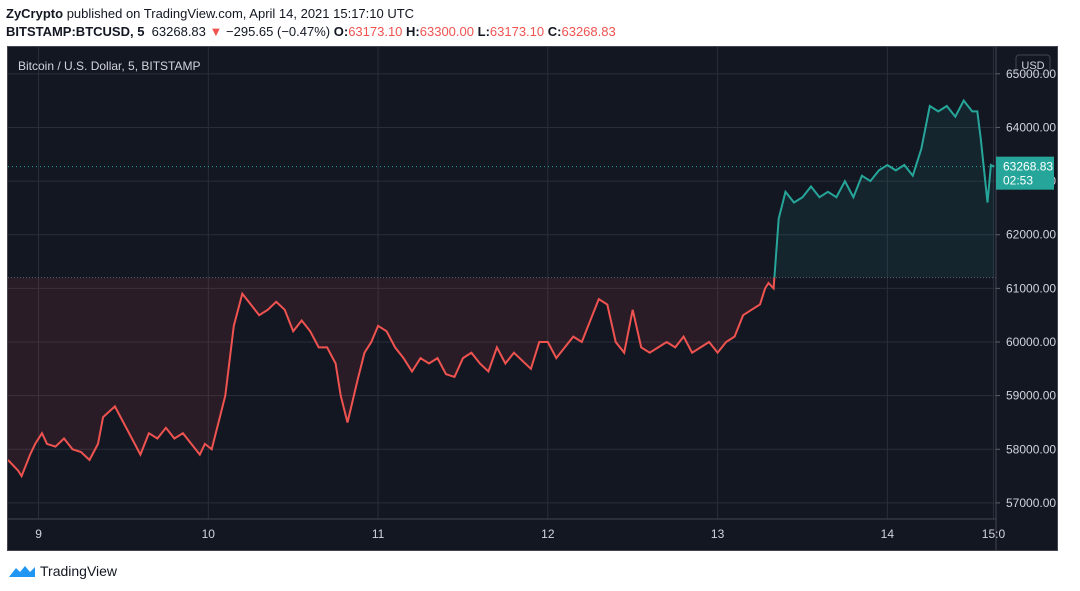  Describe the element at coordinates (216, 31) in the screenshot. I see `down-arrow-icon: ▼` at that location.